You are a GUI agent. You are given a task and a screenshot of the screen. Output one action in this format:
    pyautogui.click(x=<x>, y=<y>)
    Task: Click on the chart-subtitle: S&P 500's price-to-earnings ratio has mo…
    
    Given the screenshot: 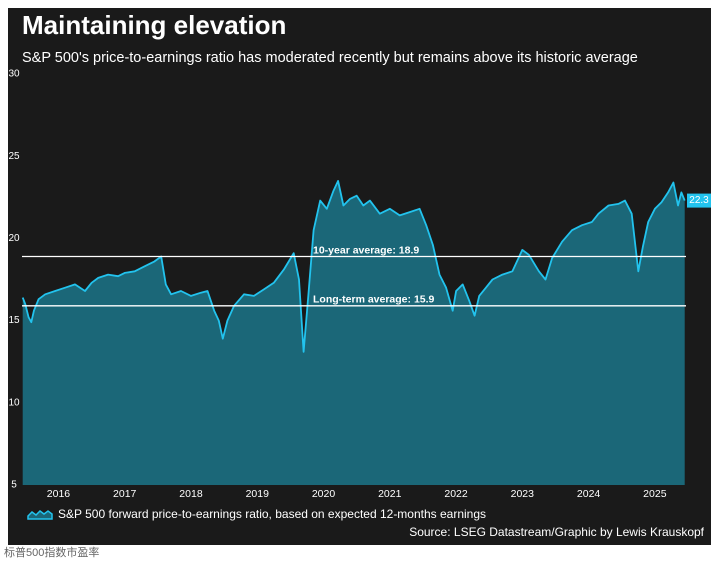 What is the action you would take?
    pyautogui.click(x=330, y=58)
    